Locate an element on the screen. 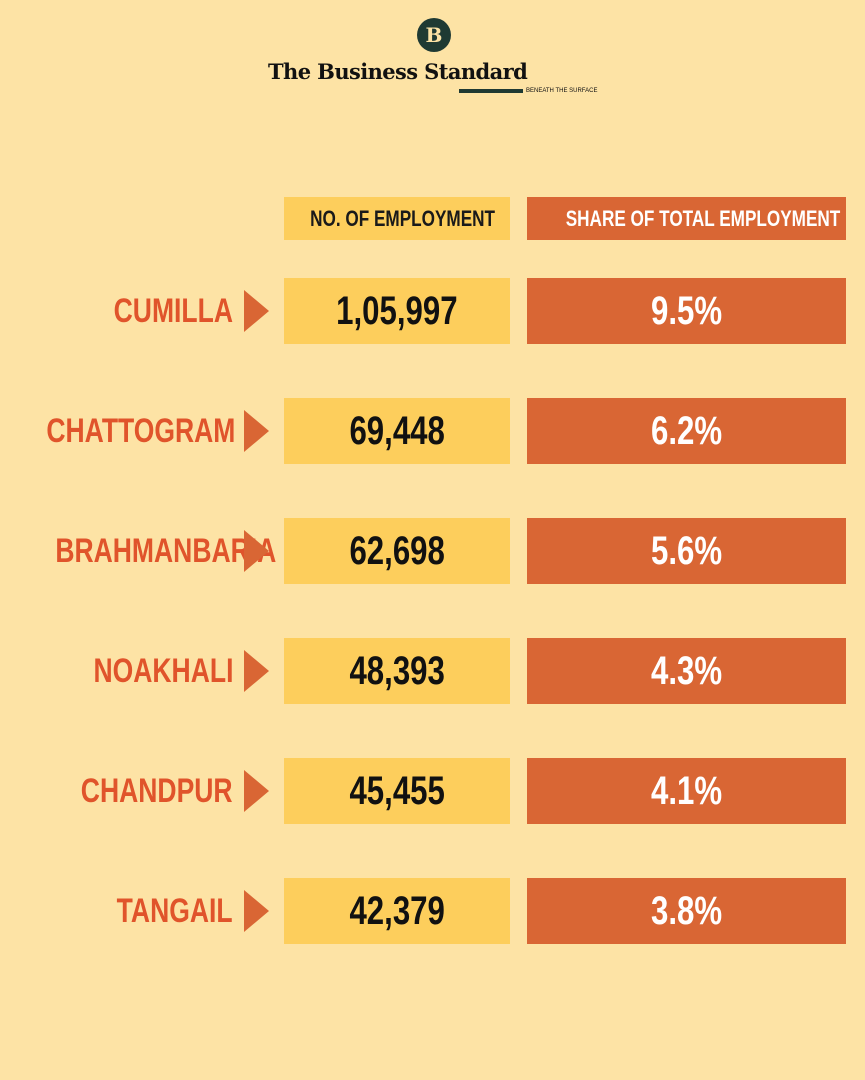  district-label-text: NOAKHALI is located at coordinates (163, 671).